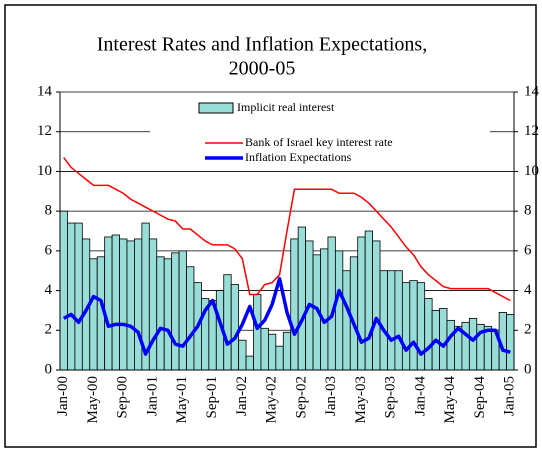 This screenshot has height=453, width=542. I want to click on y2-tick-label: 4, so click(528, 290).